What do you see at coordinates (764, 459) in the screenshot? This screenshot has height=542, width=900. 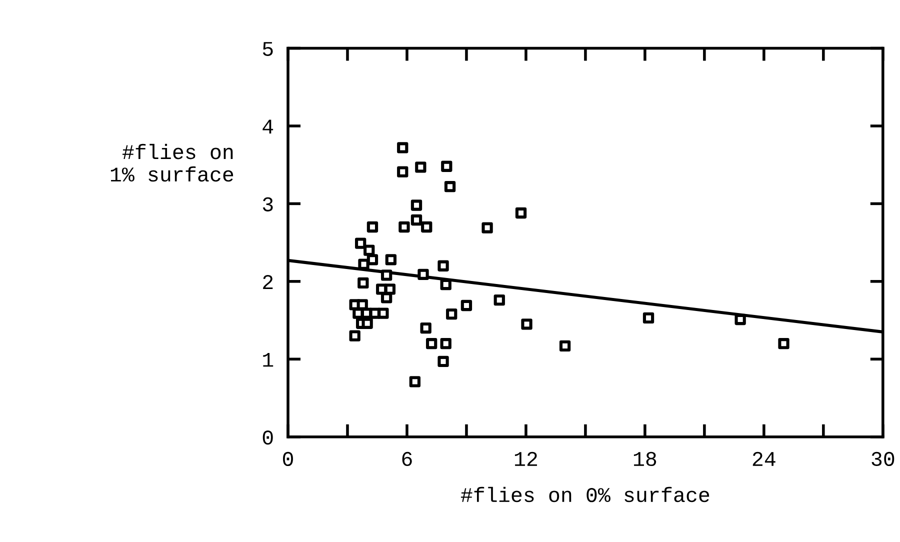 I see `x-tick-label: 24` at bounding box center [764, 459].